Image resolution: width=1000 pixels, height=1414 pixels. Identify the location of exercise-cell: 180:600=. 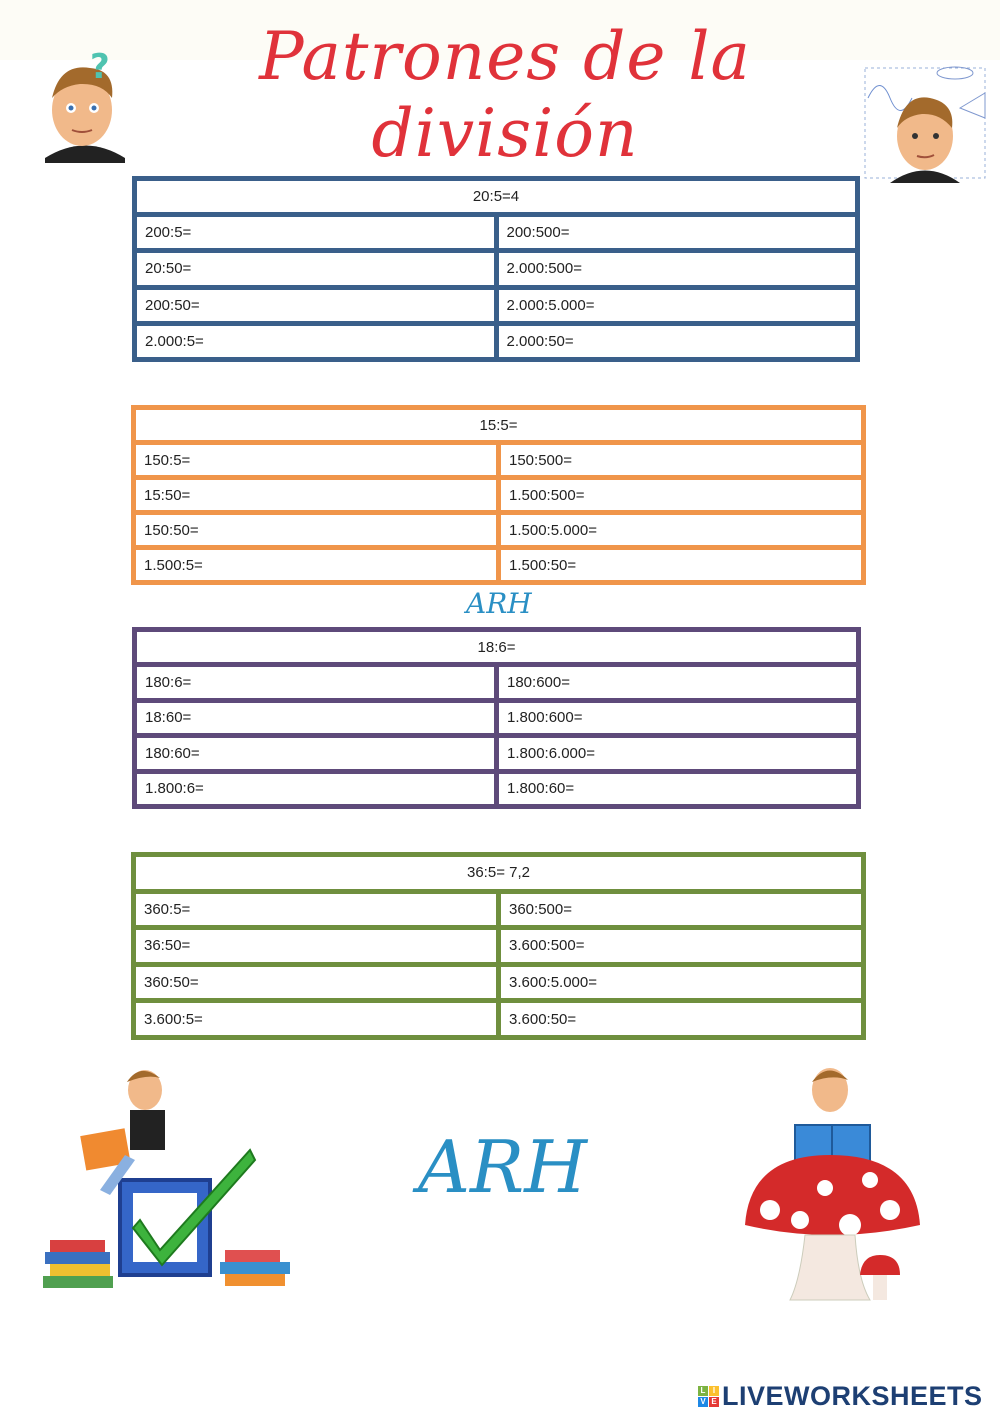
(677, 682).